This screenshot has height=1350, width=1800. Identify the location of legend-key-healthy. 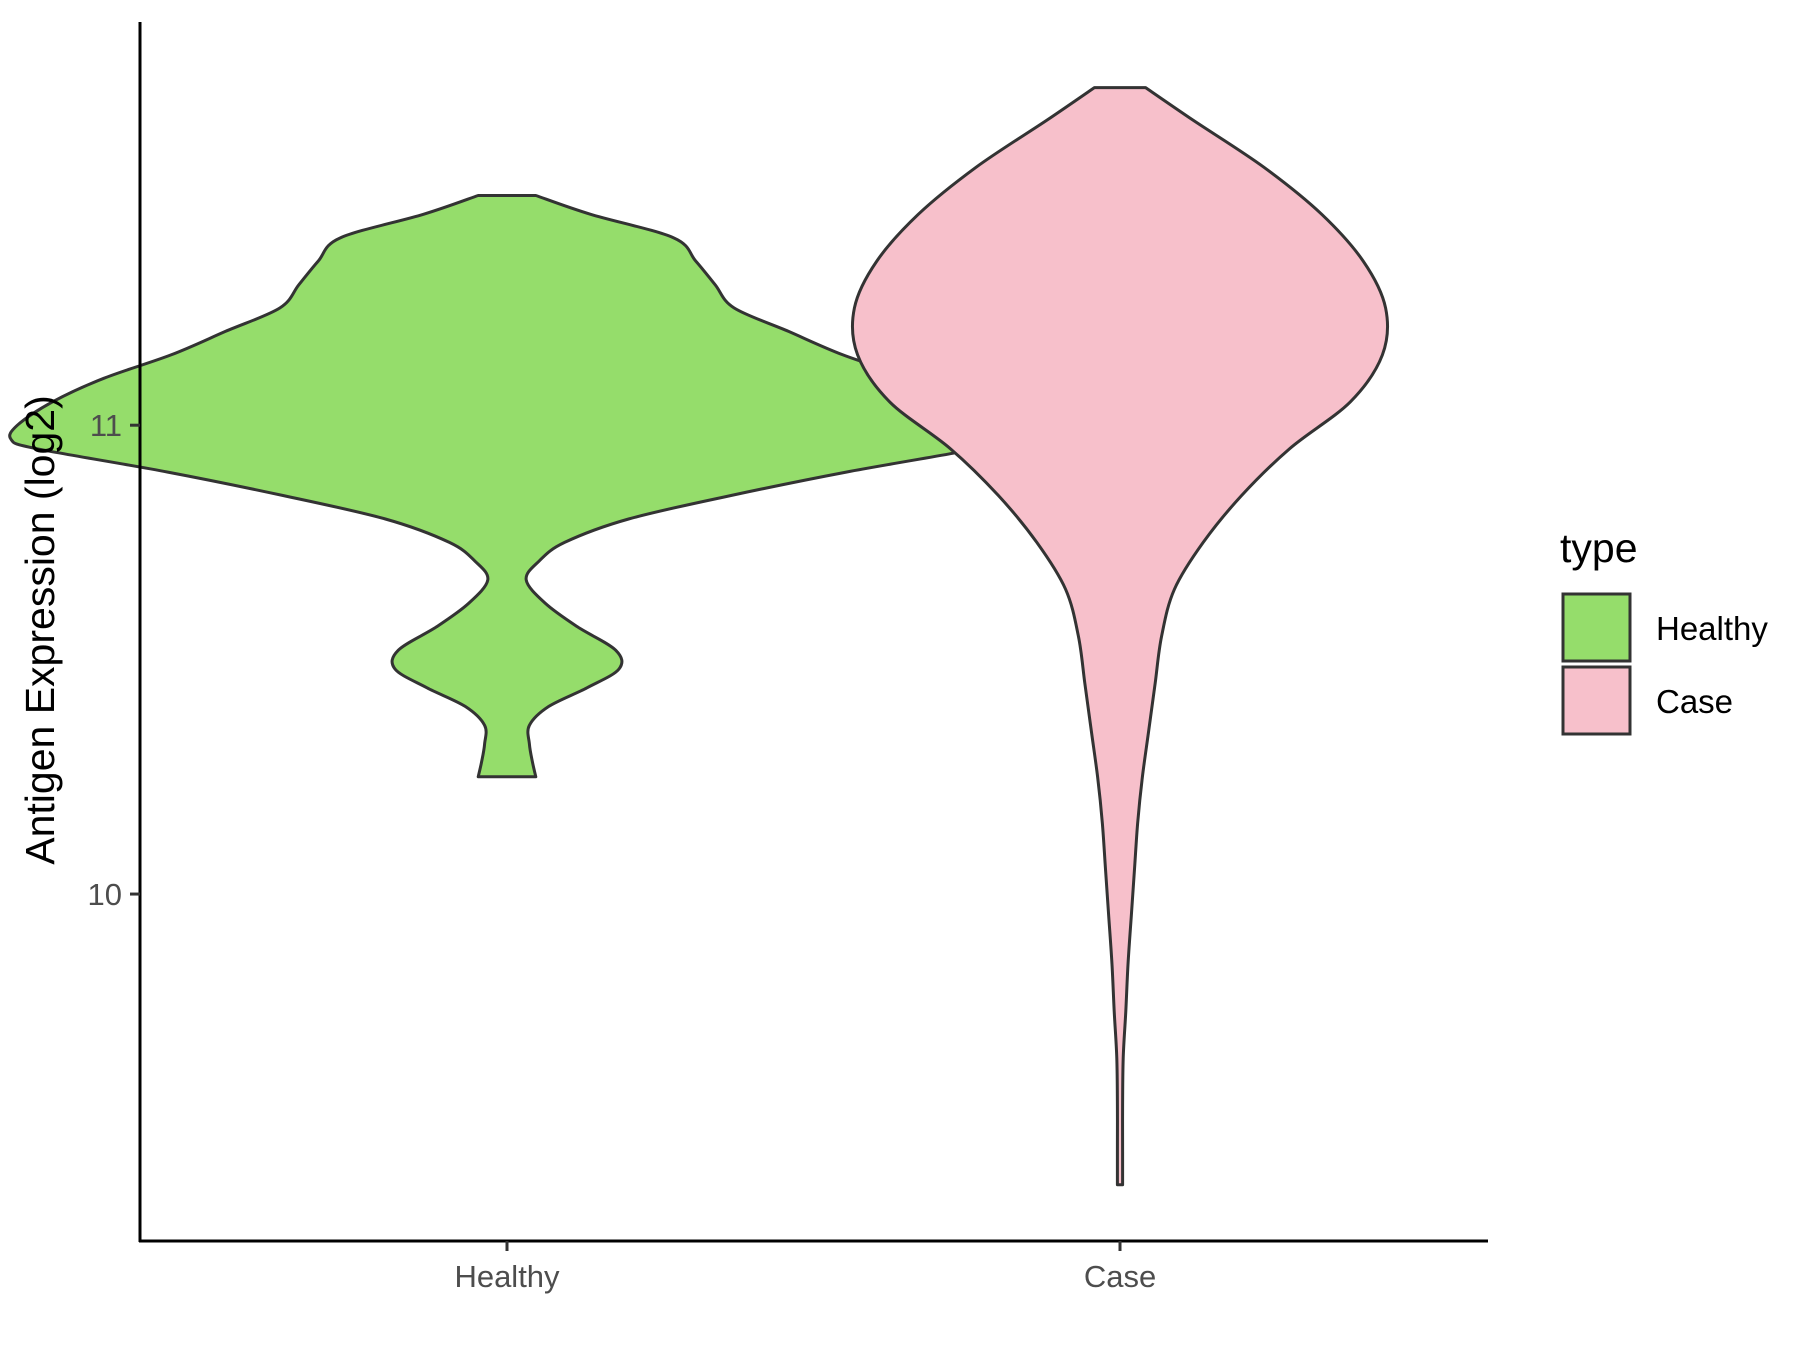
(1596, 627).